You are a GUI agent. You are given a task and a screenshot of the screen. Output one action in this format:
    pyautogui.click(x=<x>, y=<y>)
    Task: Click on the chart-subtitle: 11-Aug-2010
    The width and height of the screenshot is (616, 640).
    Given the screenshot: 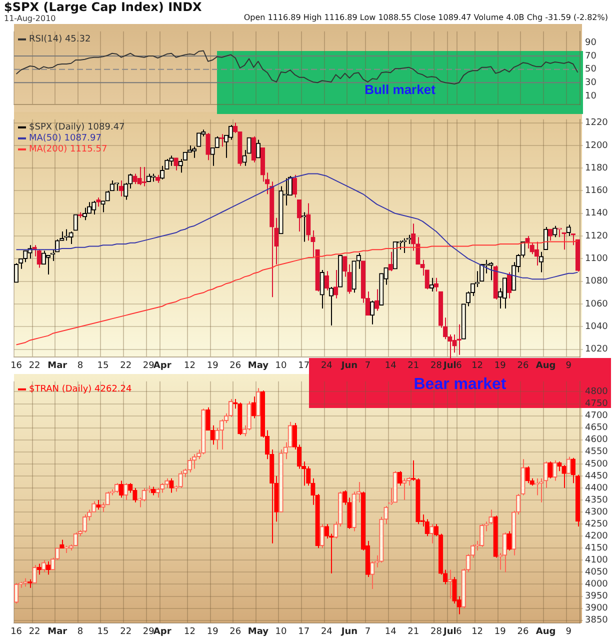 What is the action you would take?
    pyautogui.click(x=30, y=18)
    